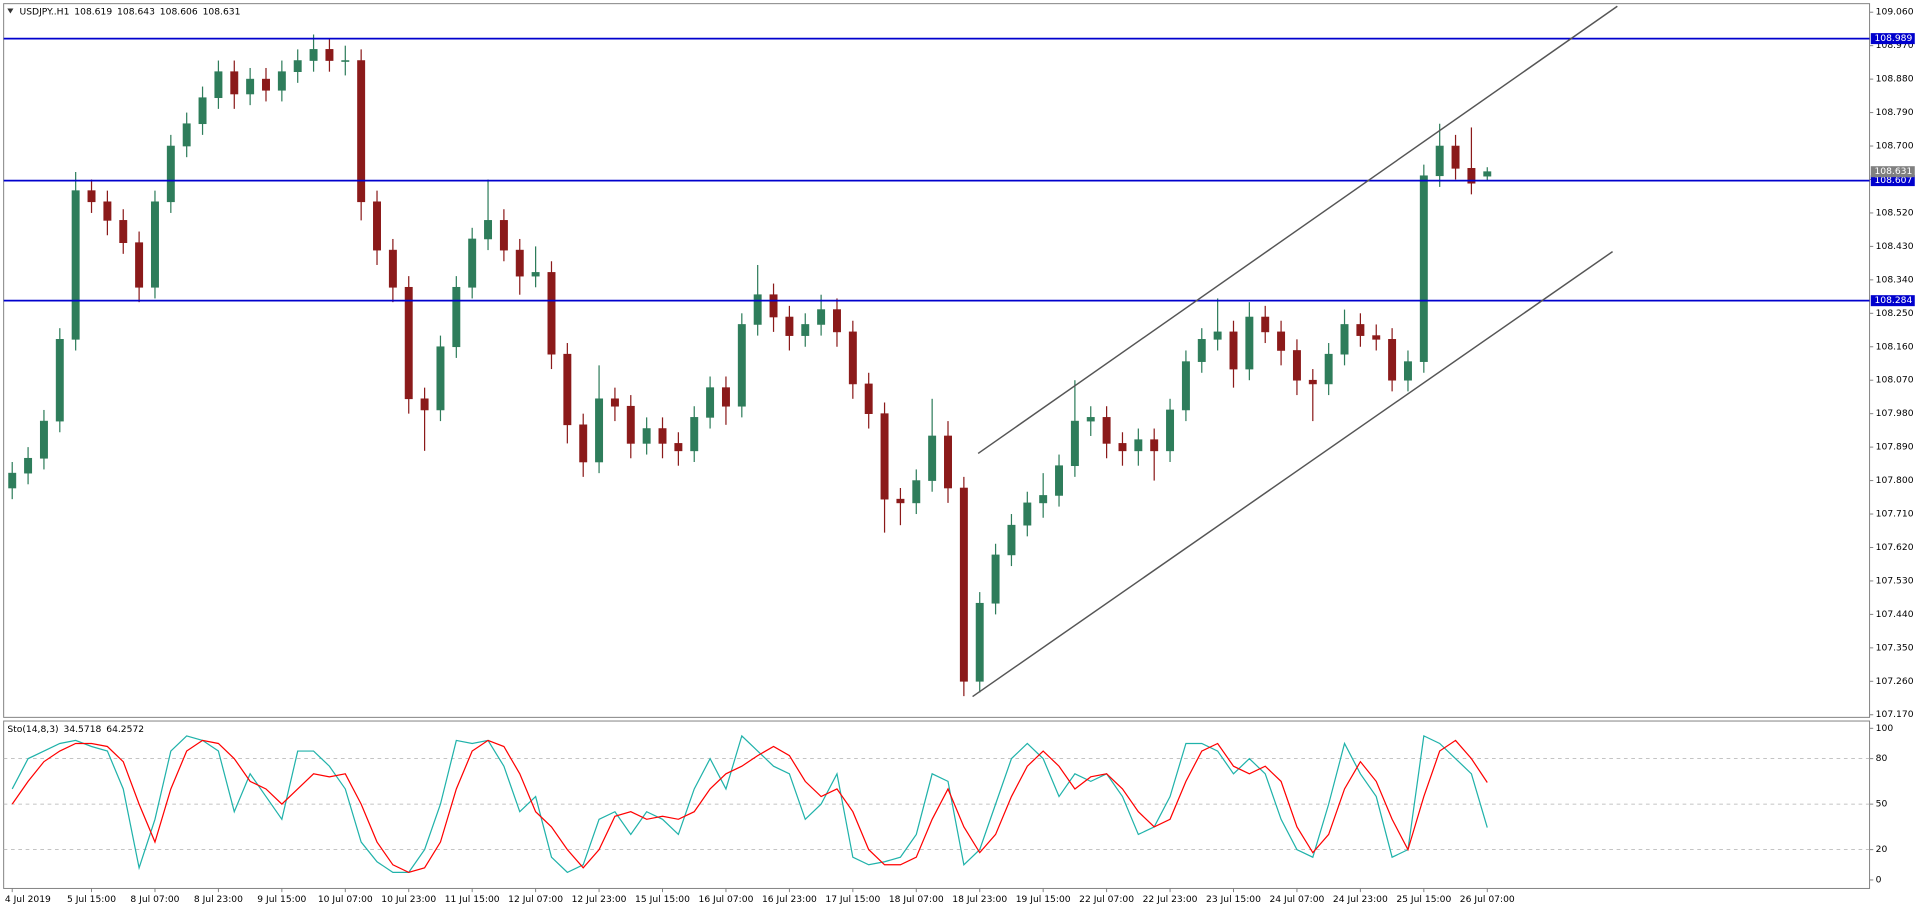 Image resolution: width=1916 pixels, height=908 pixels. I want to click on chart-header: USDJPY..H1 108.619 108.643 108.606 108.631, so click(130, 11).